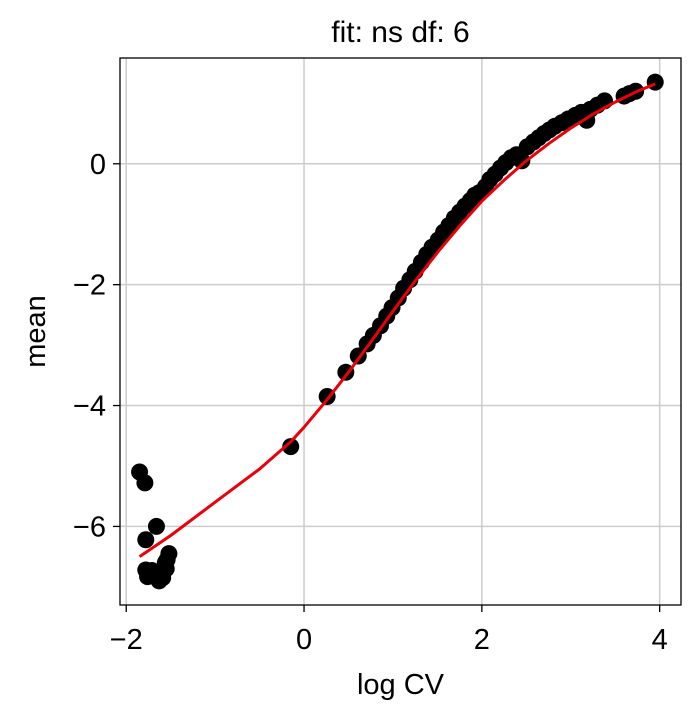 This screenshot has width=698, height=717. I want to click on y-tick-label: 0, so click(98, 165).